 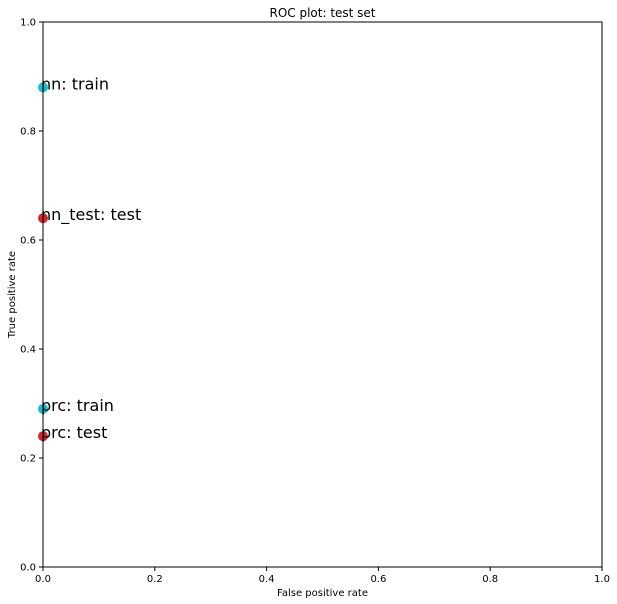 What do you see at coordinates (155, 579) in the screenshot?
I see `x-tick-label: 0.2` at bounding box center [155, 579].